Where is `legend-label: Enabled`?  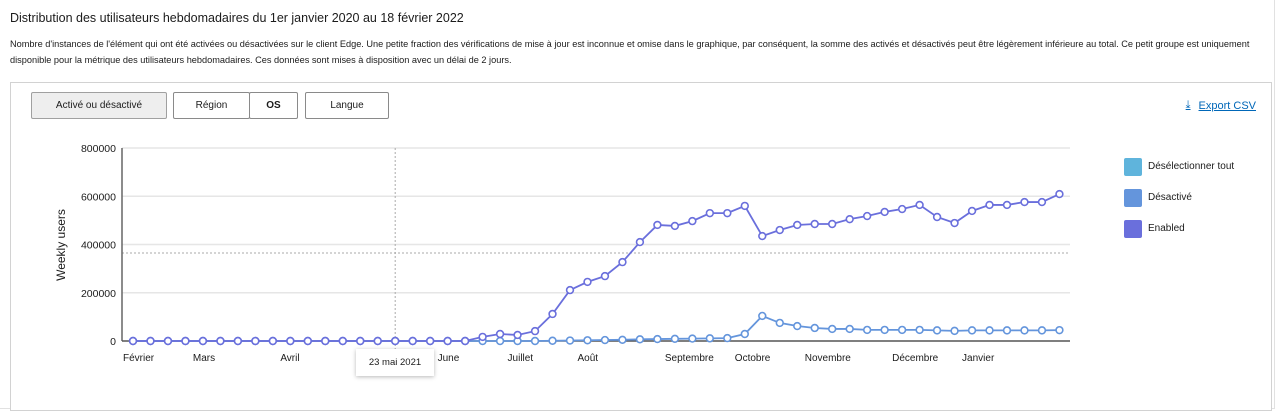 legend-label: Enabled is located at coordinates (1166, 228).